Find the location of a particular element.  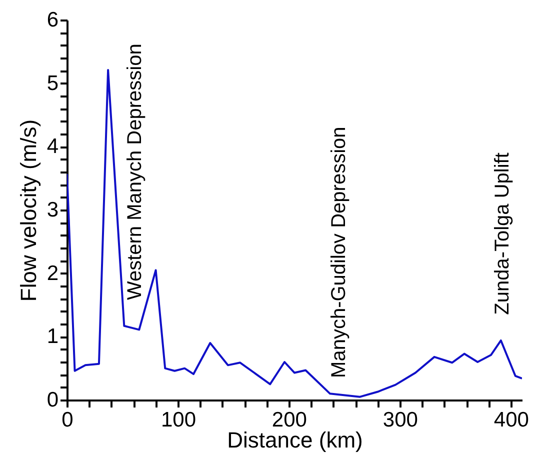

y-axis-title: Flow velocity (m/s) is located at coordinates (28, 210).